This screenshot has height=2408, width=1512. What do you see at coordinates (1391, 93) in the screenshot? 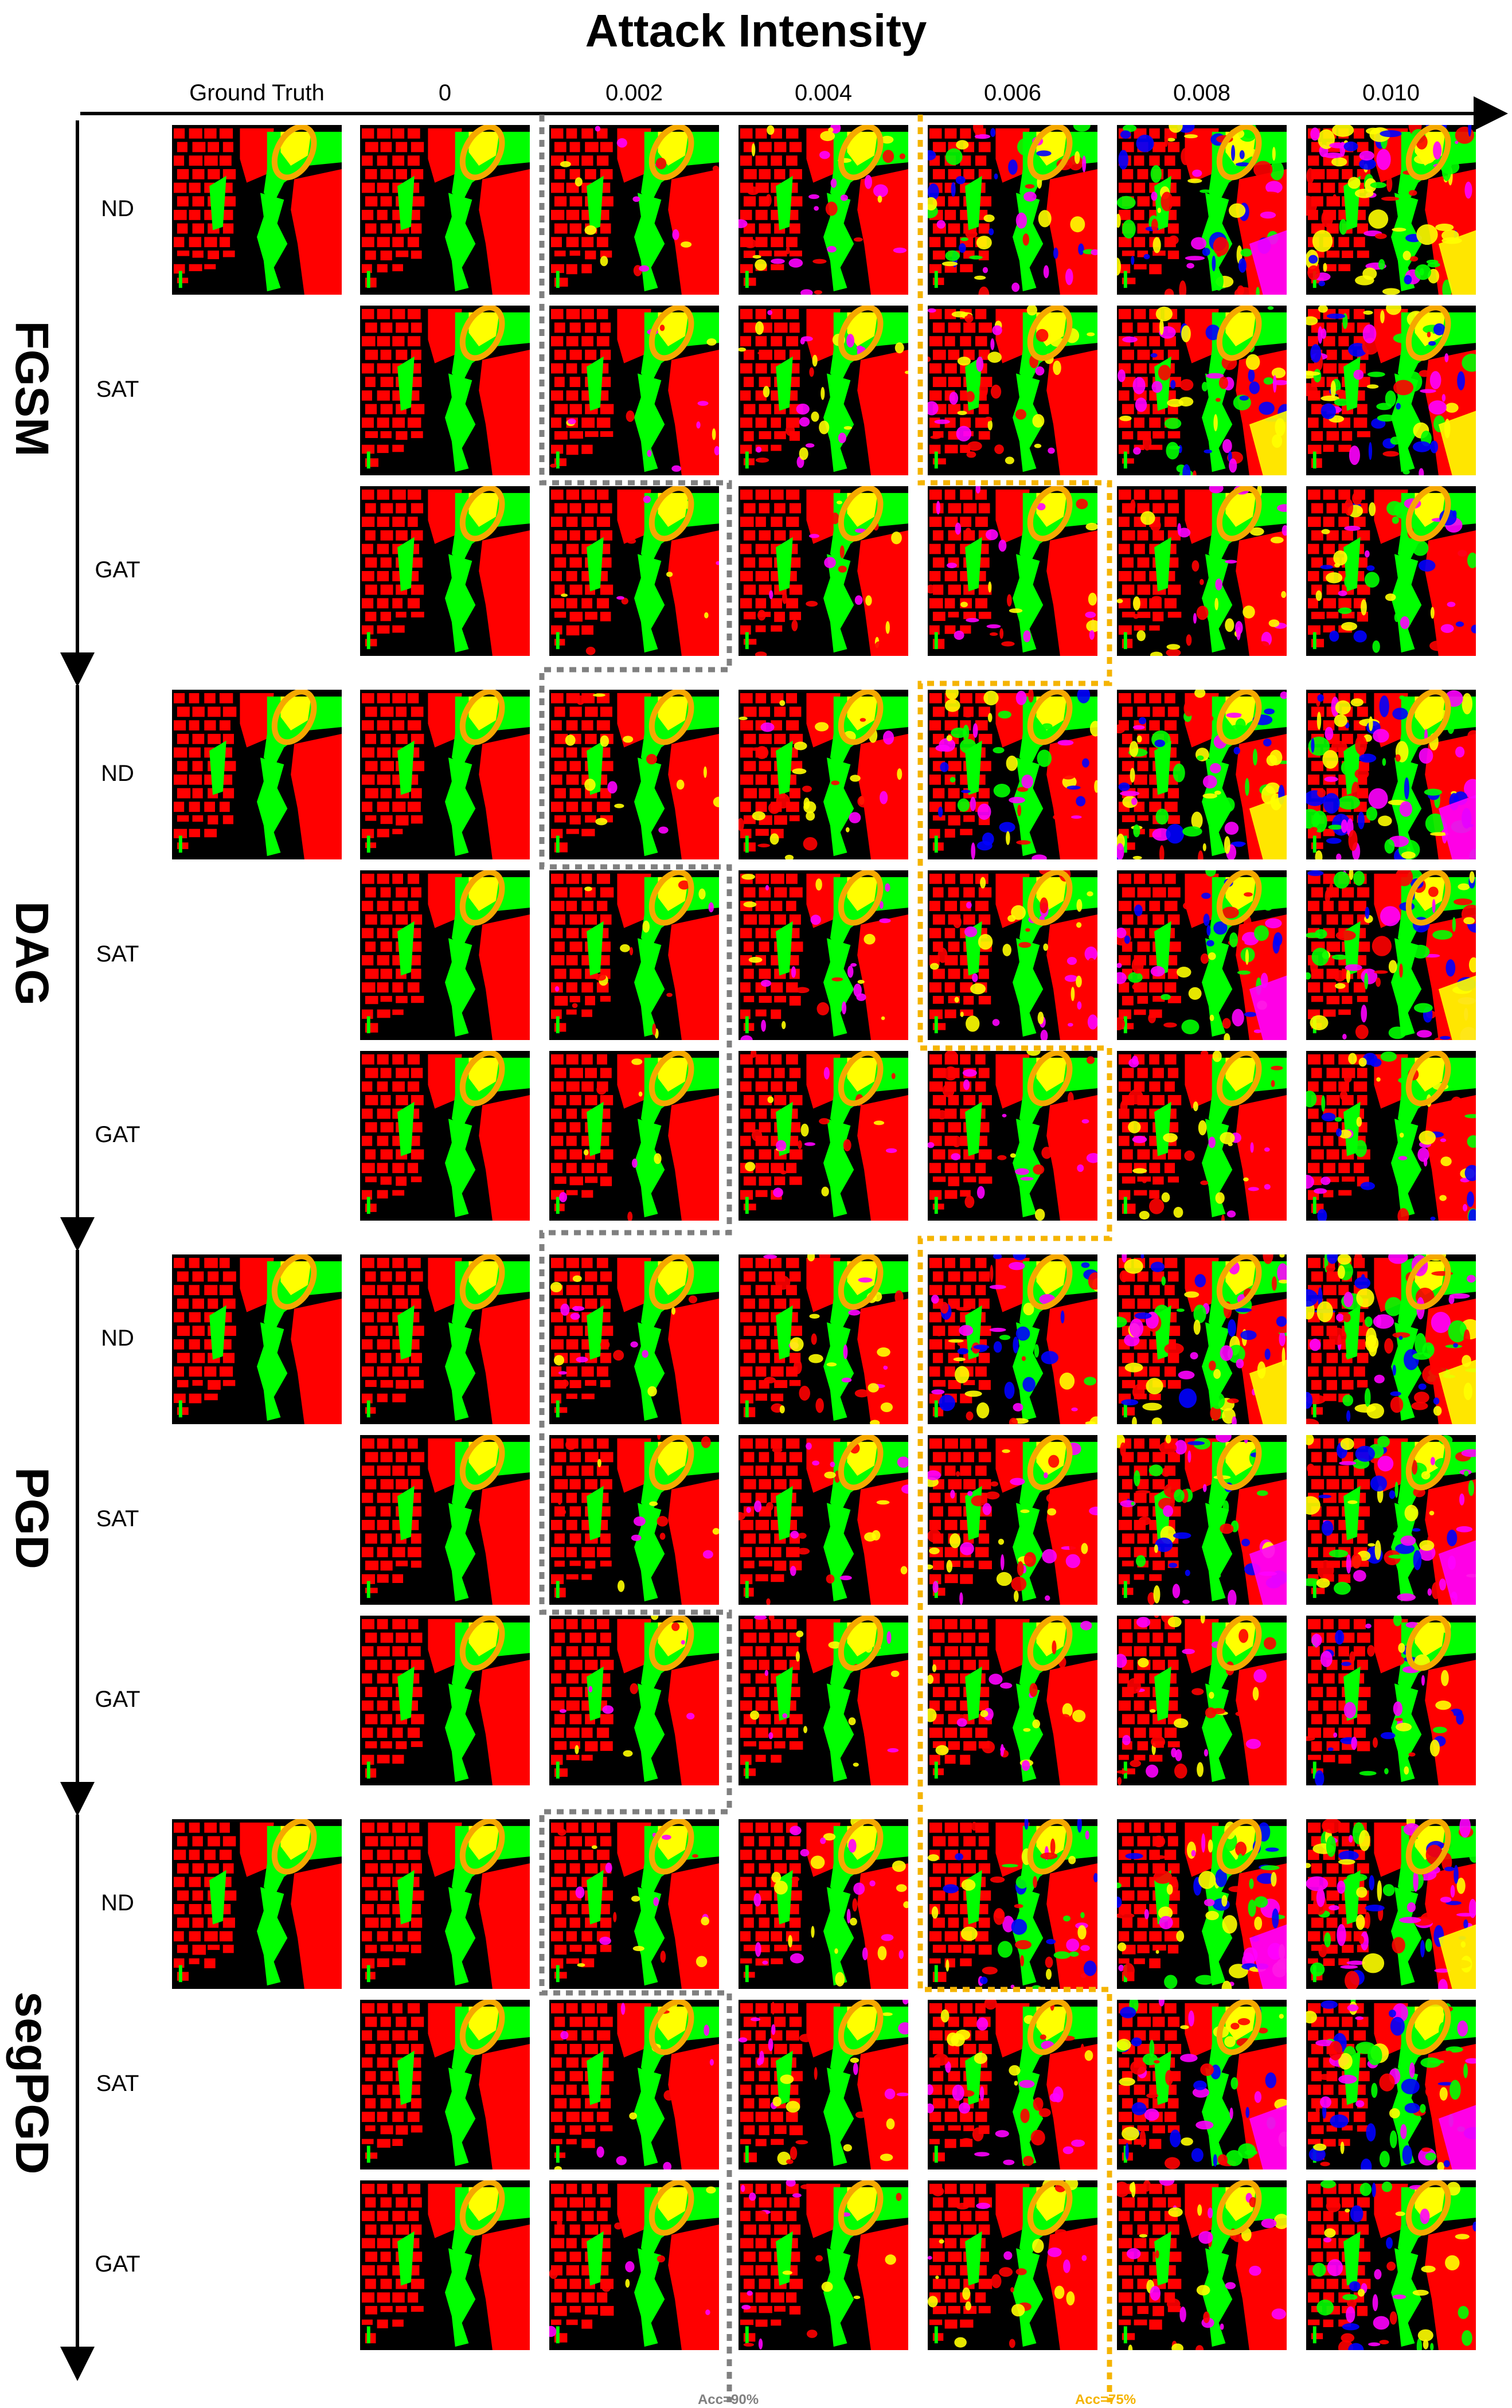
I see `column-label-intensity: 0.010` at bounding box center [1391, 93].